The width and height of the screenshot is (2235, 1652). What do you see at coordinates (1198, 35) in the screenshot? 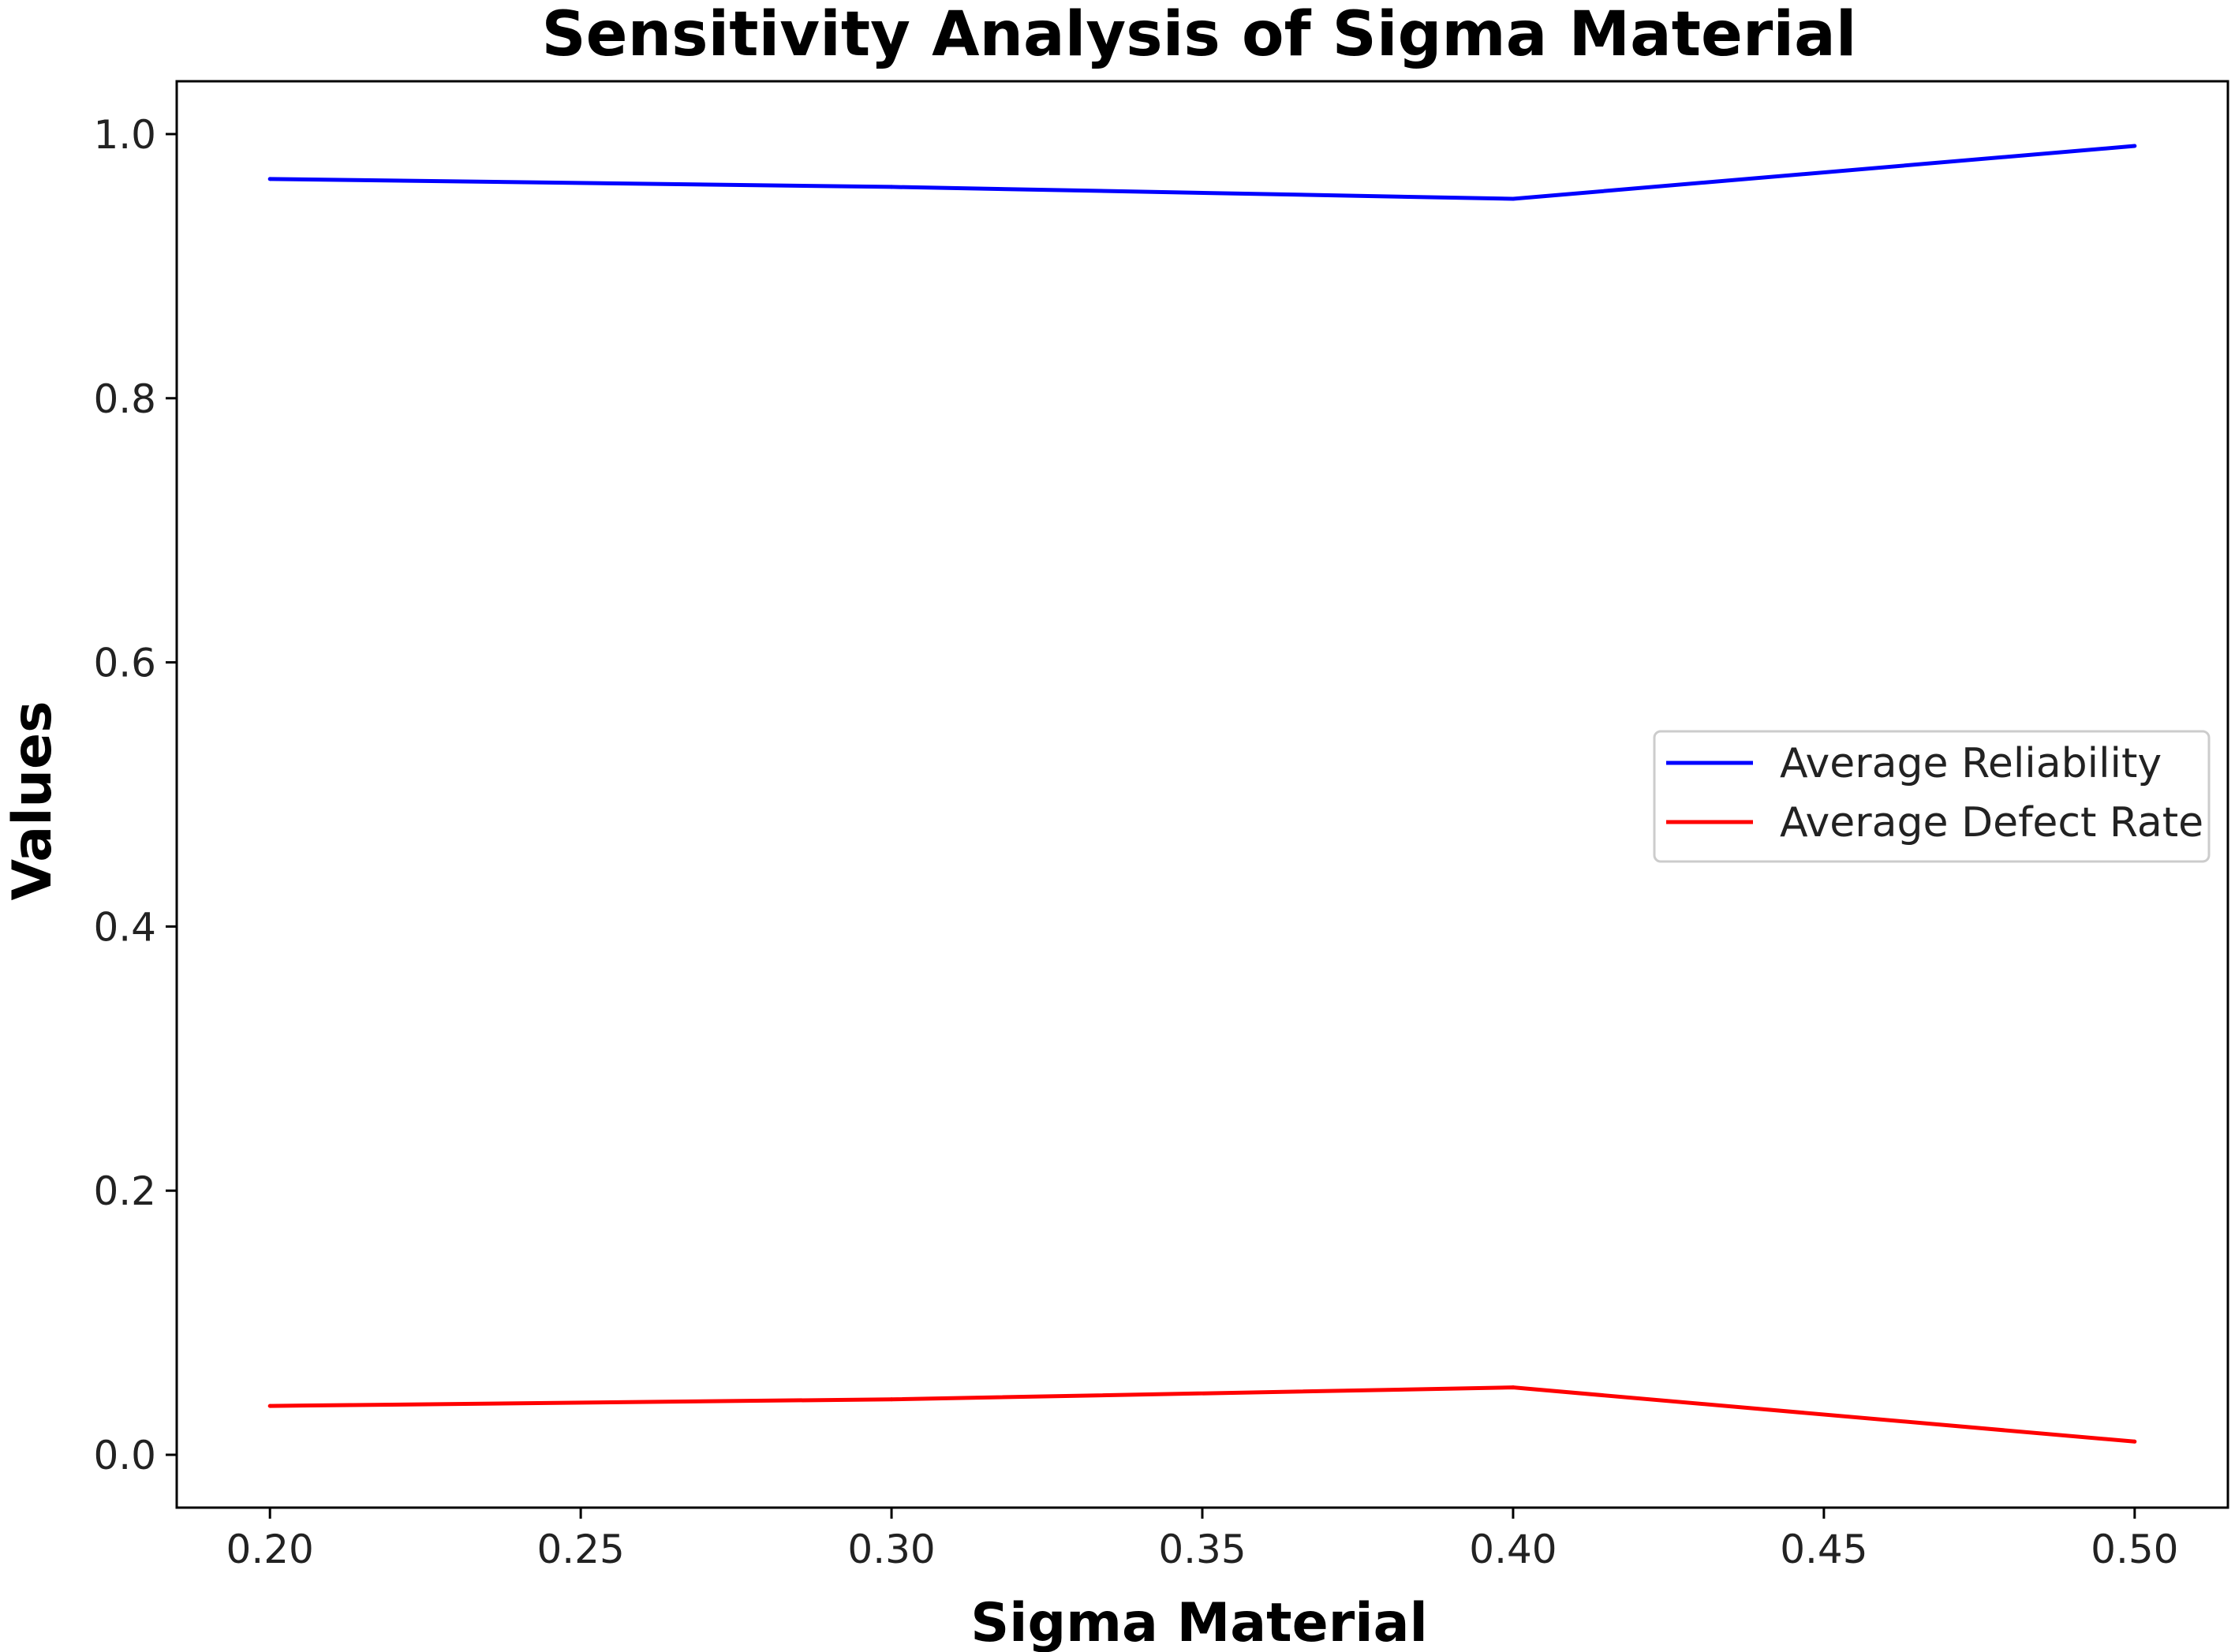
I see `chart-title: Sensitivity Analysis of Sigma Material` at bounding box center [1198, 35].